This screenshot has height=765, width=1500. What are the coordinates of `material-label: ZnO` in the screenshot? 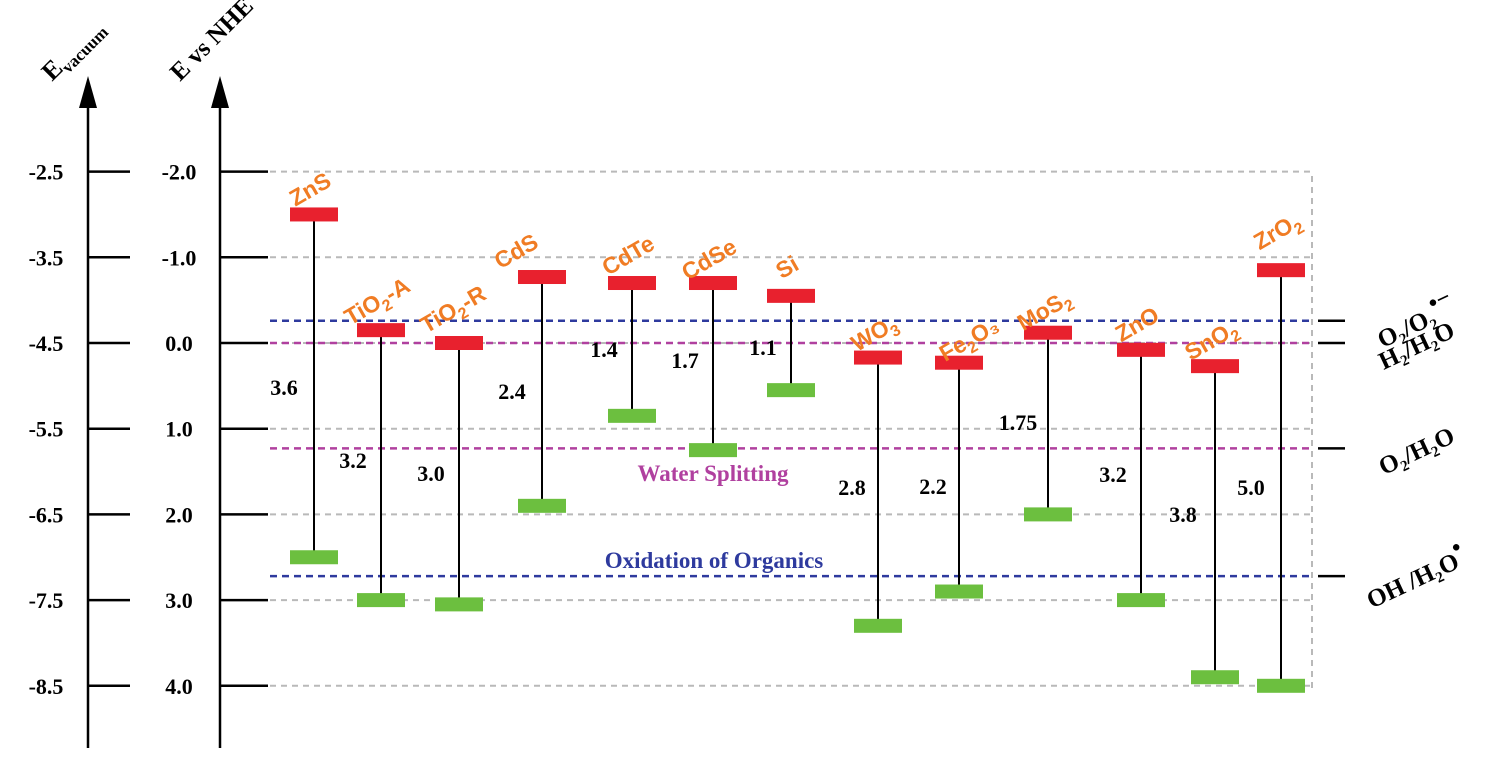 It's located at (1137, 324).